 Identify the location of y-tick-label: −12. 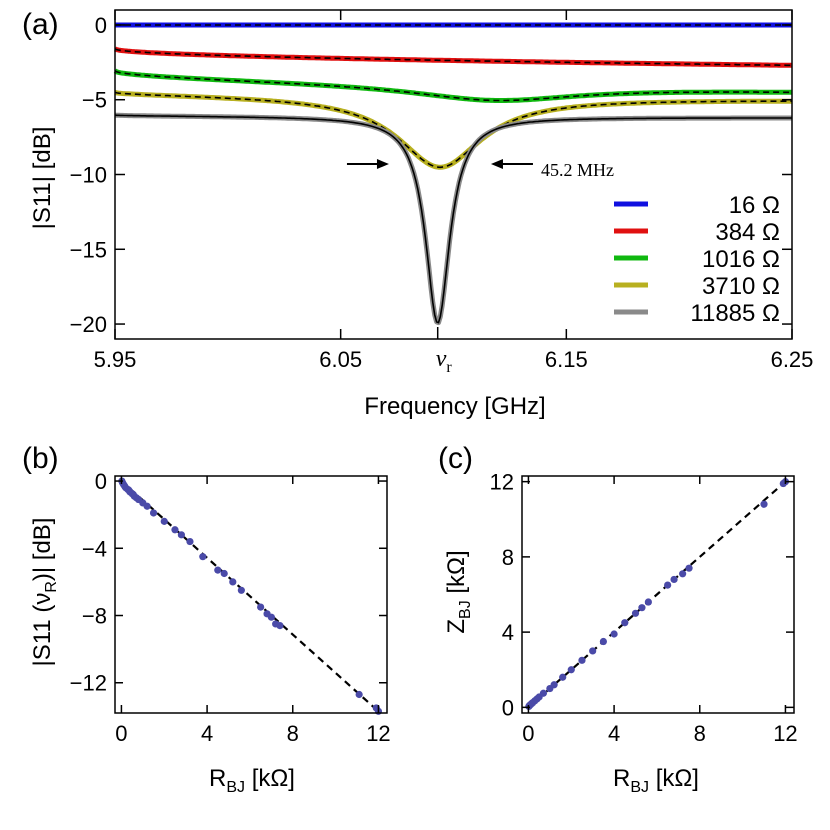
(88, 683).